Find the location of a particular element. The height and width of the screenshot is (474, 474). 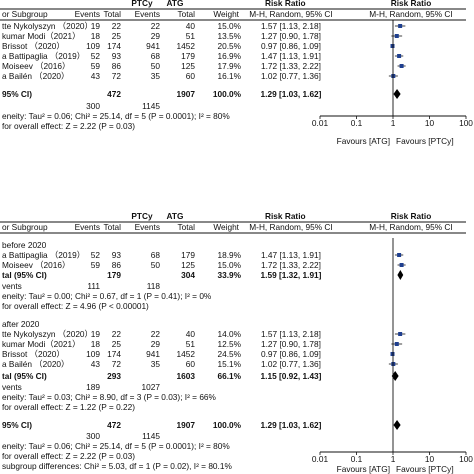

subgroup-overall-effect-text: for overall effect: Z = 1.22 (P = 0.22) is located at coordinates (68, 407).